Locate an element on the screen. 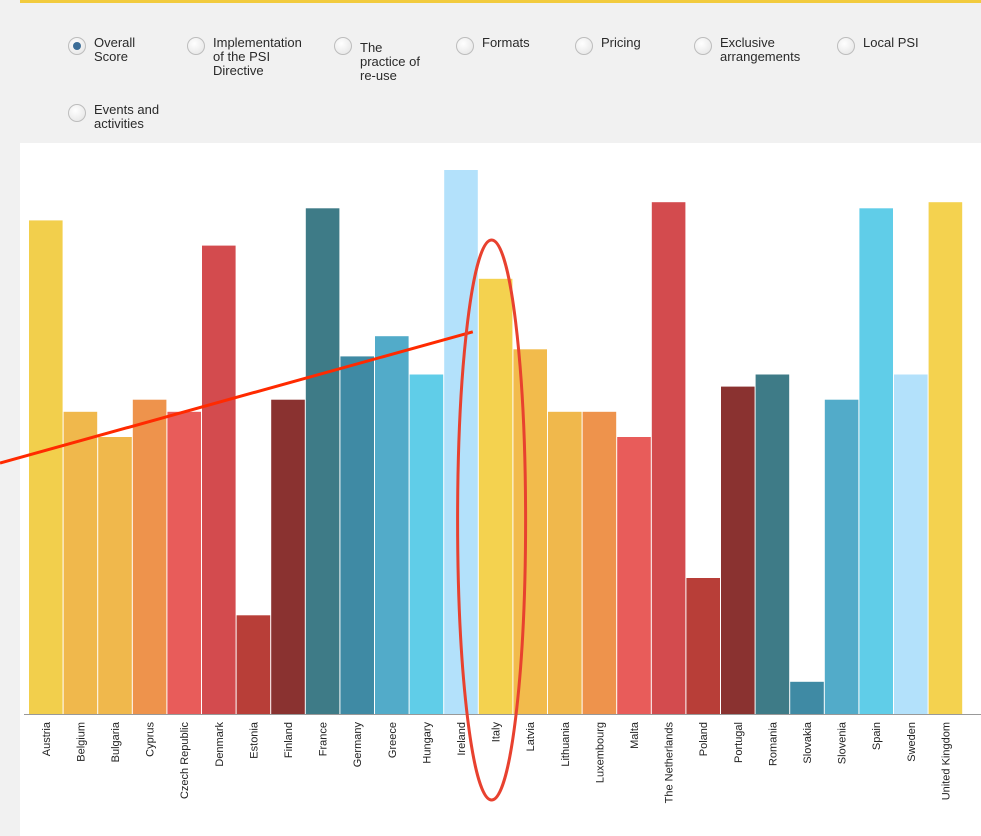 This screenshot has width=981, height=836. tick-label-lithuania: Lithuania is located at coordinates (566, 744).